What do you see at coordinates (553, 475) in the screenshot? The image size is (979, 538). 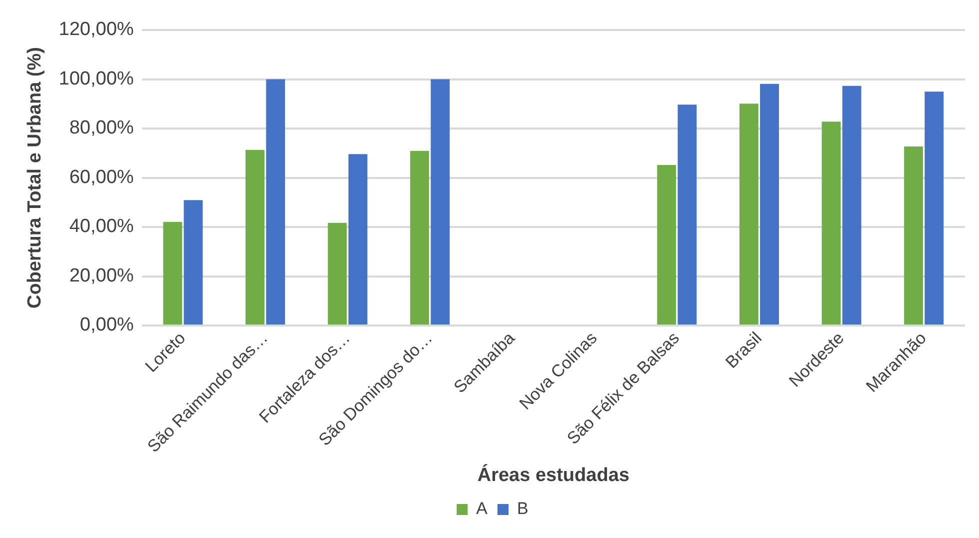 I see `x-axis-title: Áreas estudadas` at bounding box center [553, 475].